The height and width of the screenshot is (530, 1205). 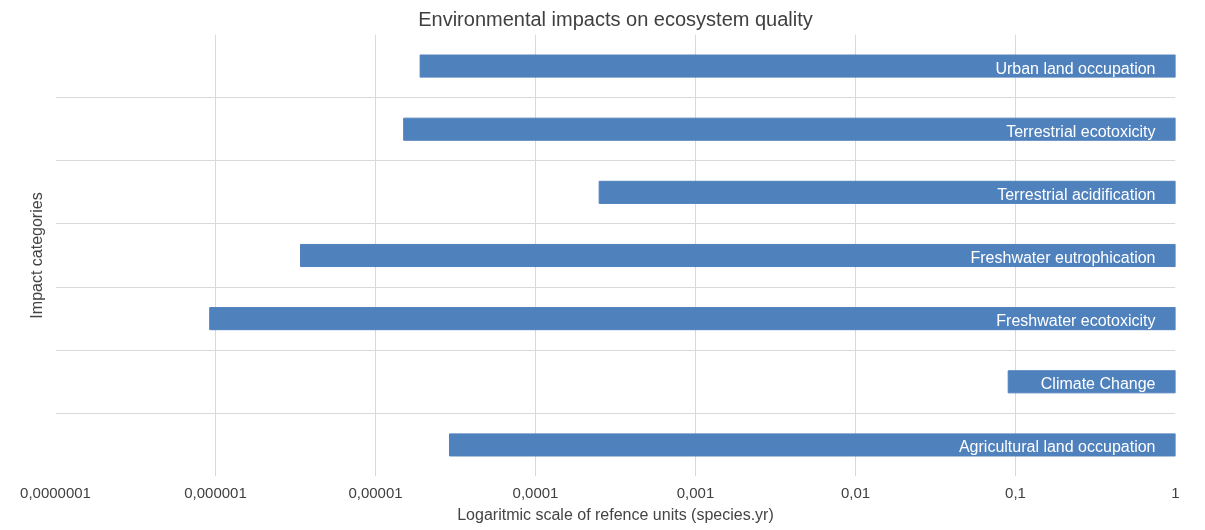 I want to click on x-tick-label: 0,1, so click(x=1015, y=492).